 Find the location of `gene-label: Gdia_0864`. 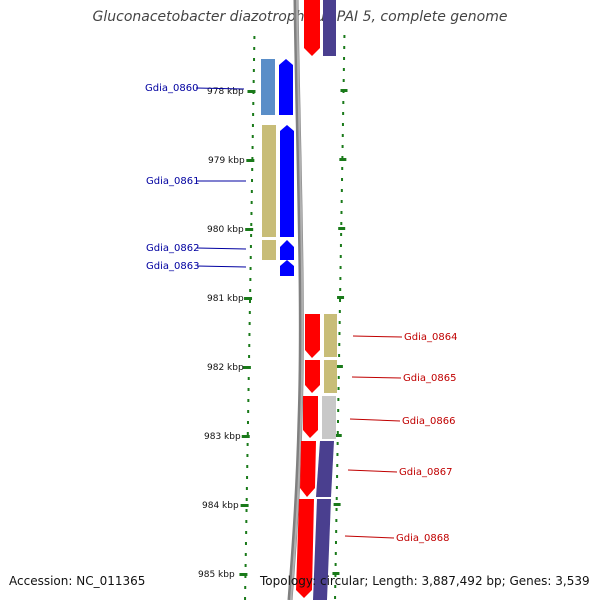

gene-label: Gdia_0864 is located at coordinates (430, 337).